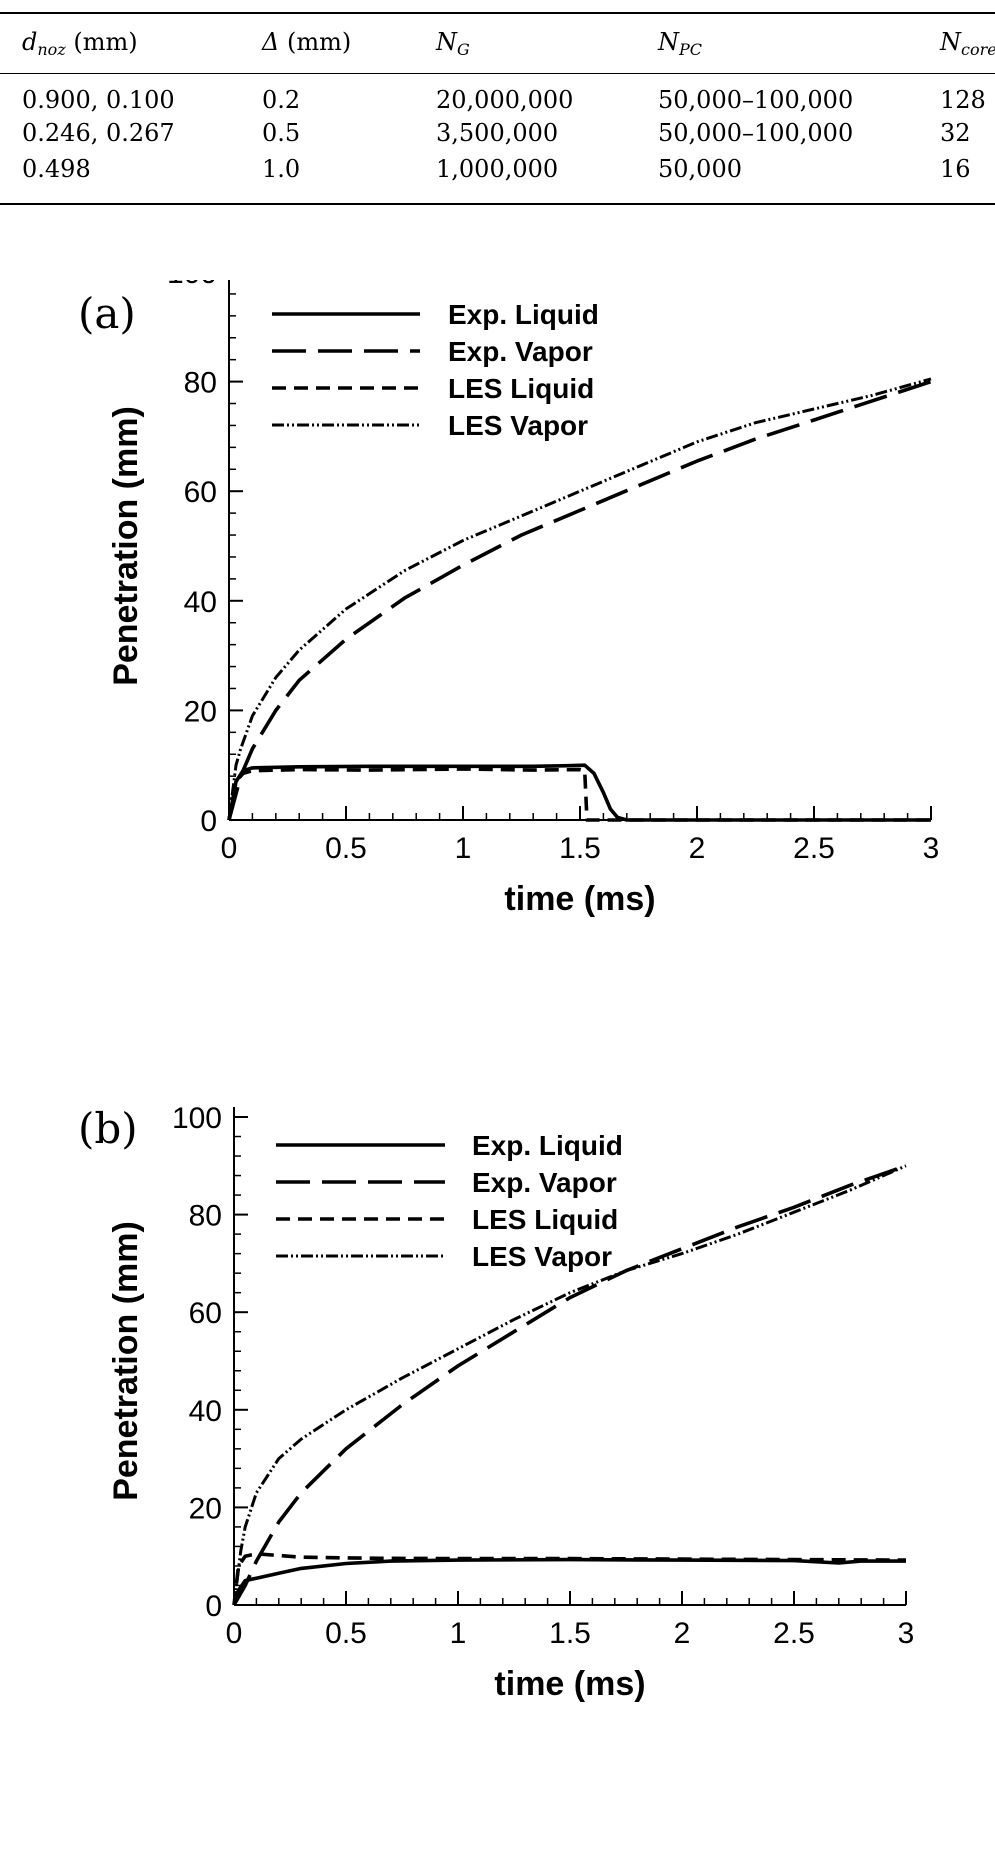 The width and height of the screenshot is (995, 1849). I want to click on table-cell: 0.498, so click(56, 169).